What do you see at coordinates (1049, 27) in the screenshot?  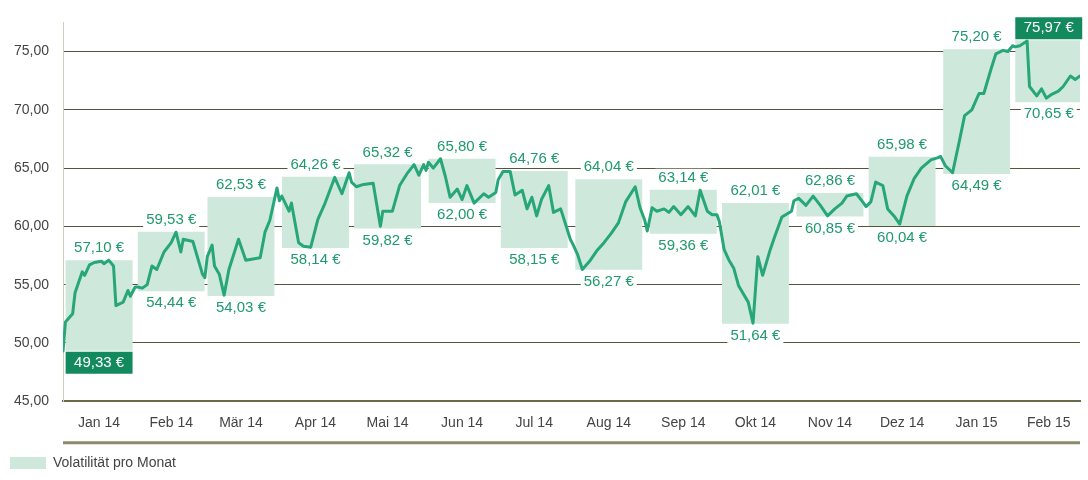 I see `annotation: 75,97 €` at bounding box center [1049, 27].